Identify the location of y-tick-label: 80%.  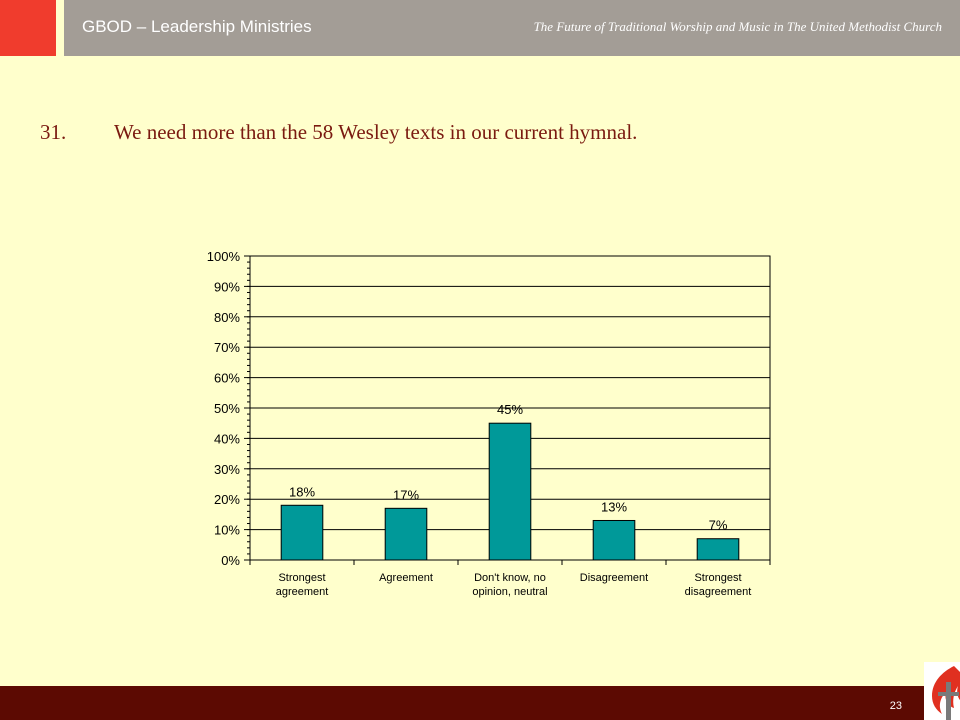
(227, 317).